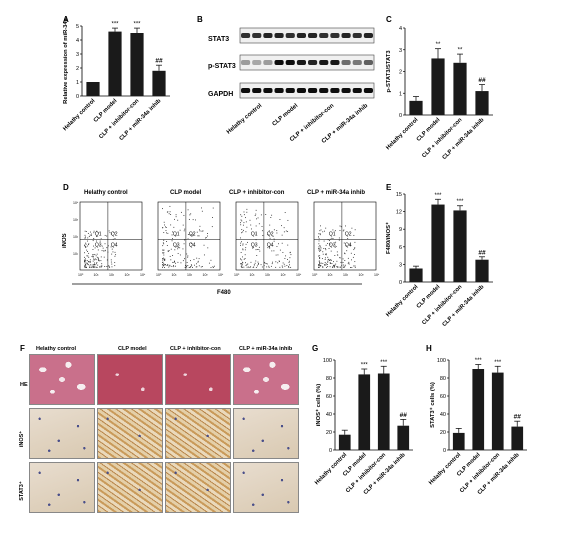 This screenshot has height=535, width=563. Describe the element at coordinates (460, 51) in the screenshot. I see `significance-label: **` at that location.